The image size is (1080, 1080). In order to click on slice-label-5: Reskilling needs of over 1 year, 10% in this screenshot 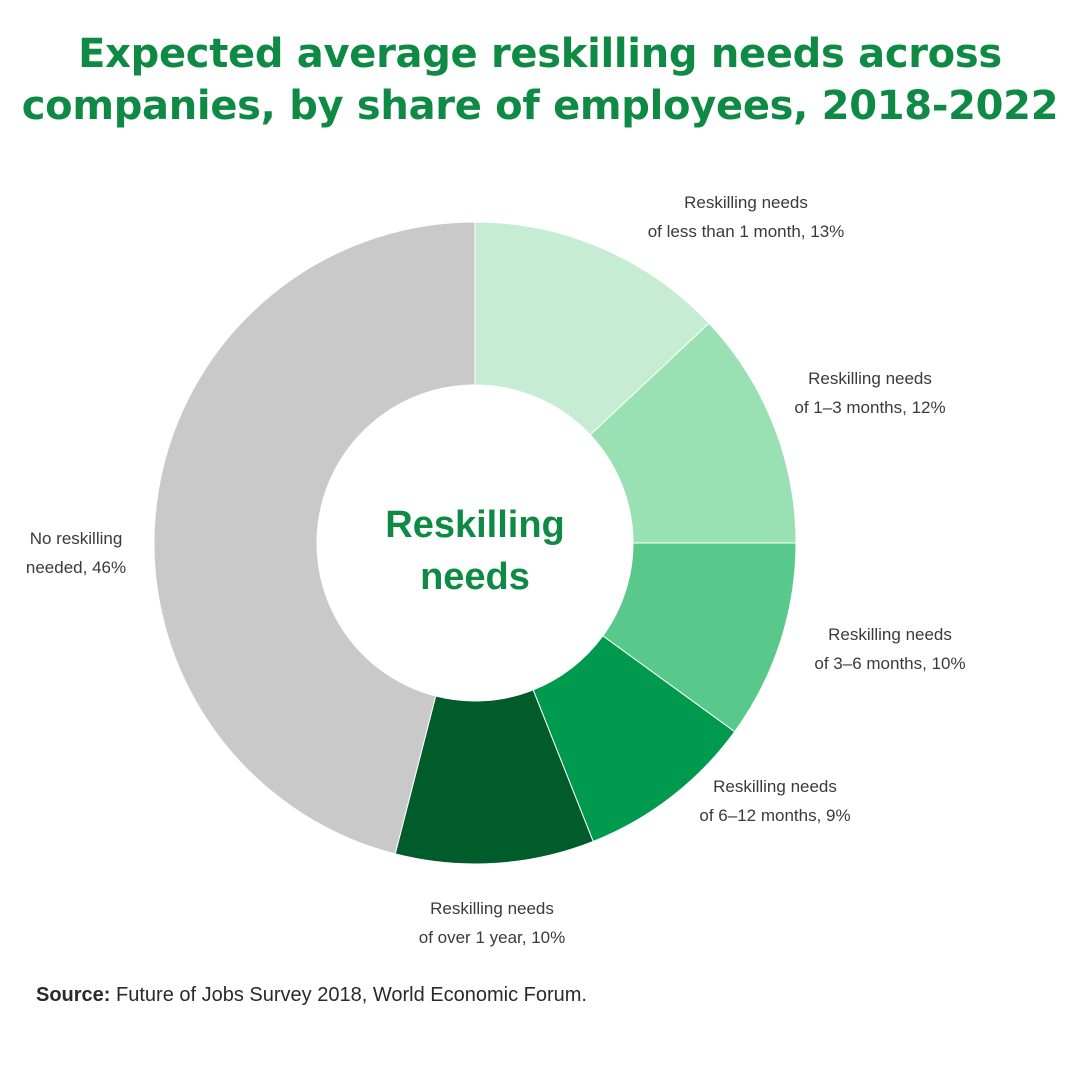, I will do `click(492, 923)`.